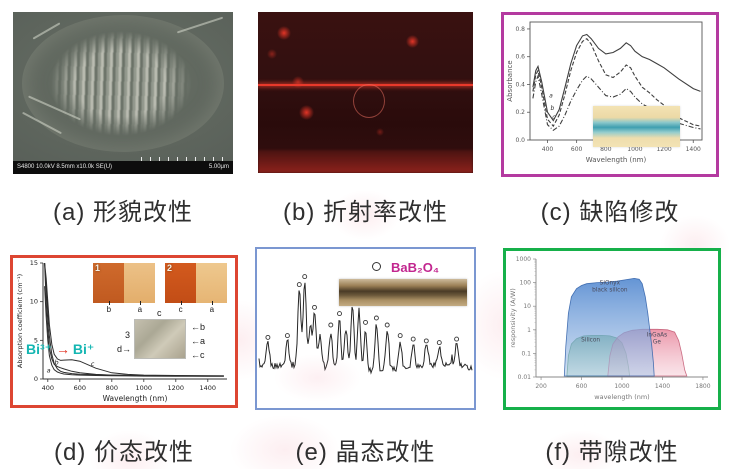 The height and width of the screenshot is (469, 729). What do you see at coordinates (212, 307) in the screenshot?
I see `inset-label: a` at bounding box center [212, 307].